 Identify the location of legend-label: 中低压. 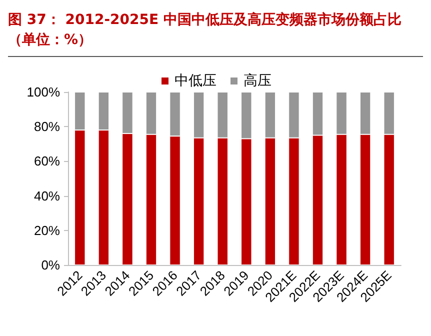
(195, 81).